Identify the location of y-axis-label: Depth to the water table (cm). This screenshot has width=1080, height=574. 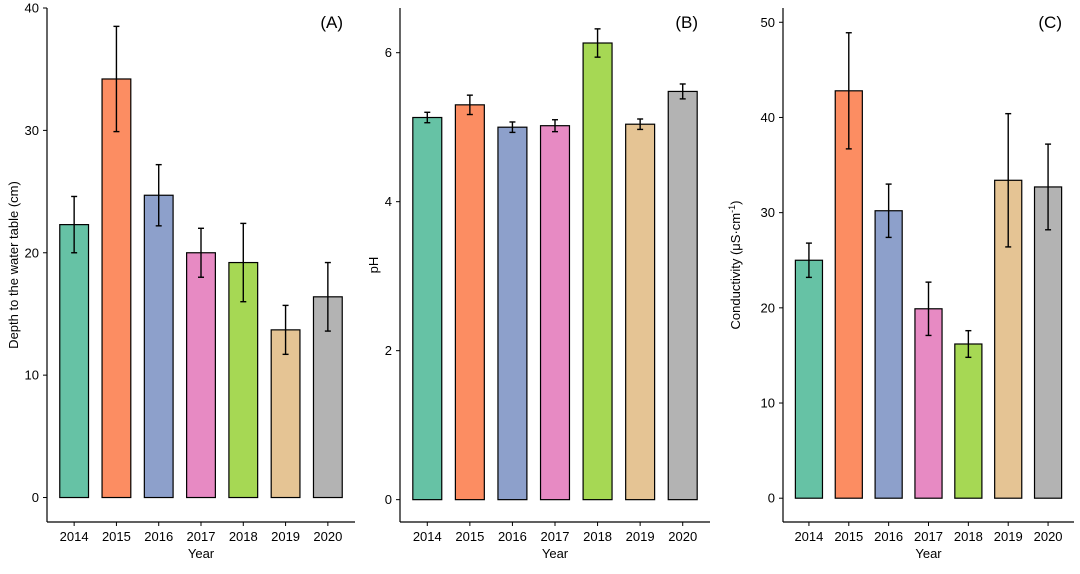
(13, 265).